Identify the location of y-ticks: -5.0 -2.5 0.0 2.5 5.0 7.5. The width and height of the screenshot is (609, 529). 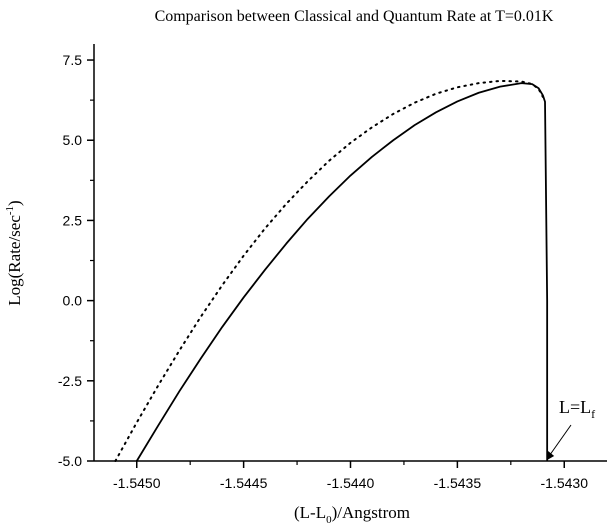
(76, 260).